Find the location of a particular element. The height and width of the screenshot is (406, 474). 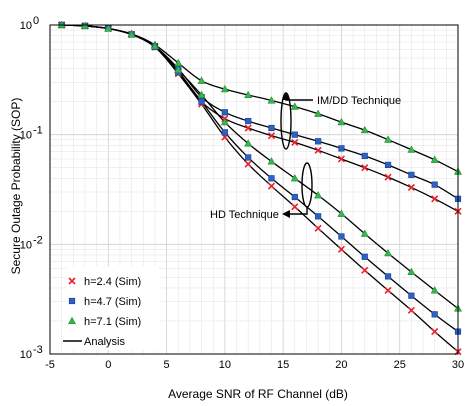

legend-marker-triangle is located at coordinates (72, 320).